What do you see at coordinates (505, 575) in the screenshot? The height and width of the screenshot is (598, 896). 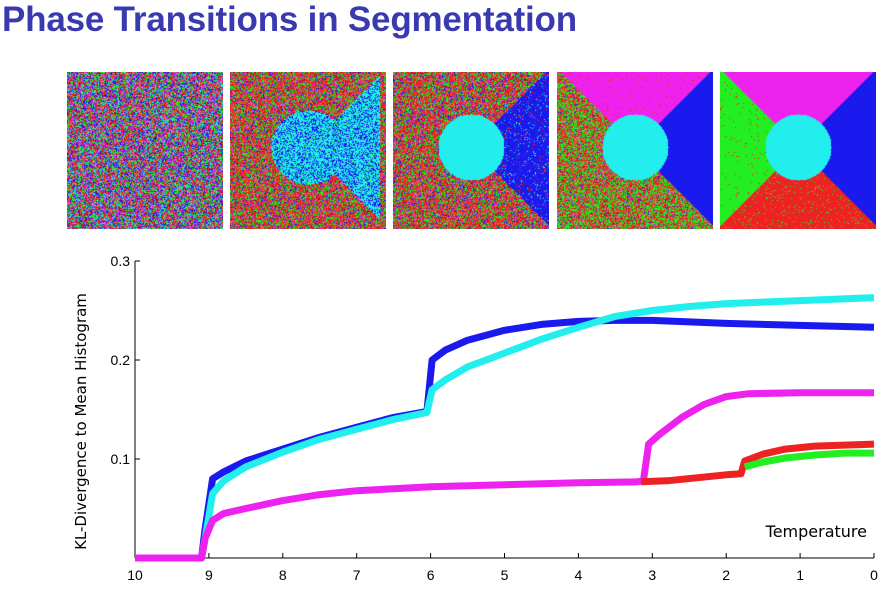 I see `x-tick-label: 5` at bounding box center [505, 575].